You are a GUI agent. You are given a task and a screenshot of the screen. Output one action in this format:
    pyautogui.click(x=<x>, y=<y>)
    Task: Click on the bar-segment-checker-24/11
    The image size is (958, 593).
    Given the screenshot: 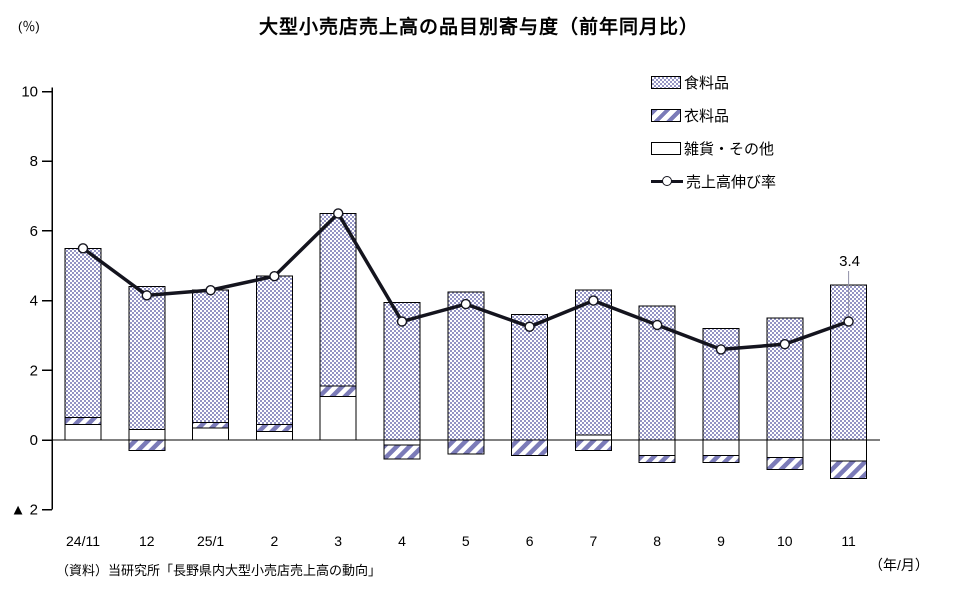 What is the action you would take?
    pyautogui.click(x=83, y=332)
    